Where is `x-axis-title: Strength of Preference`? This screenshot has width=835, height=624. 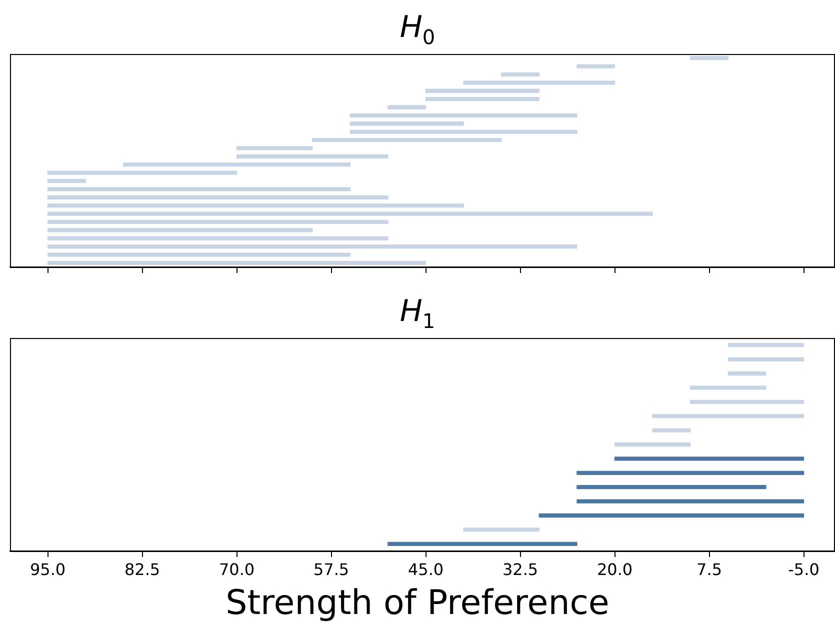 x-axis-title: Strength of Preference is located at coordinates (417, 603).